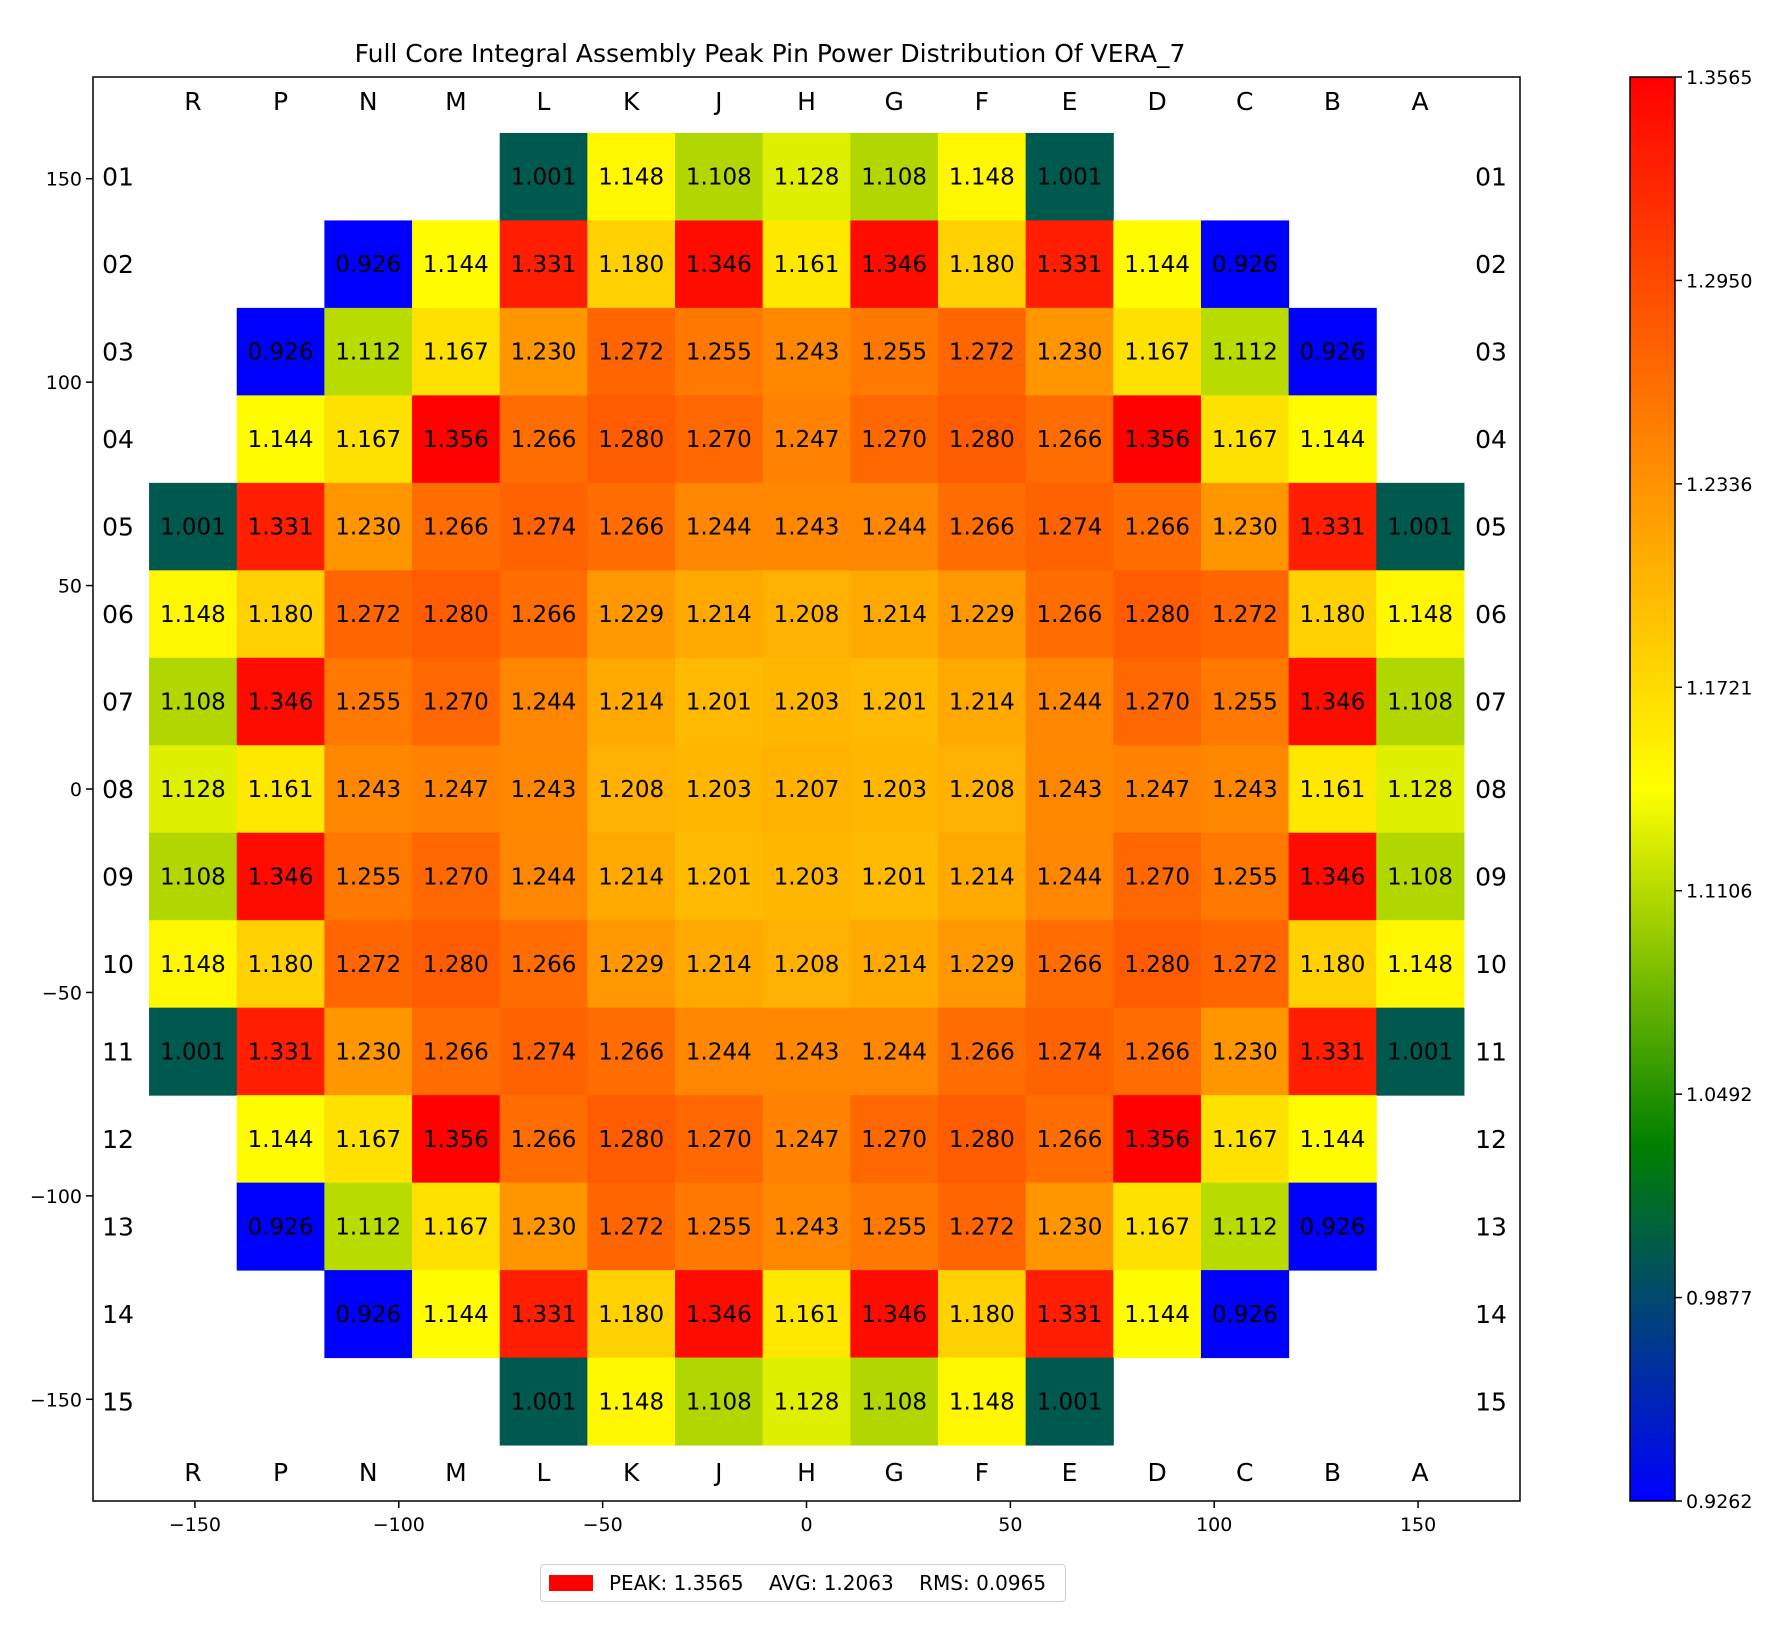 The width and height of the screenshot is (1782, 1630). I want to click on cell-value-label: 1.208, so click(631, 790).